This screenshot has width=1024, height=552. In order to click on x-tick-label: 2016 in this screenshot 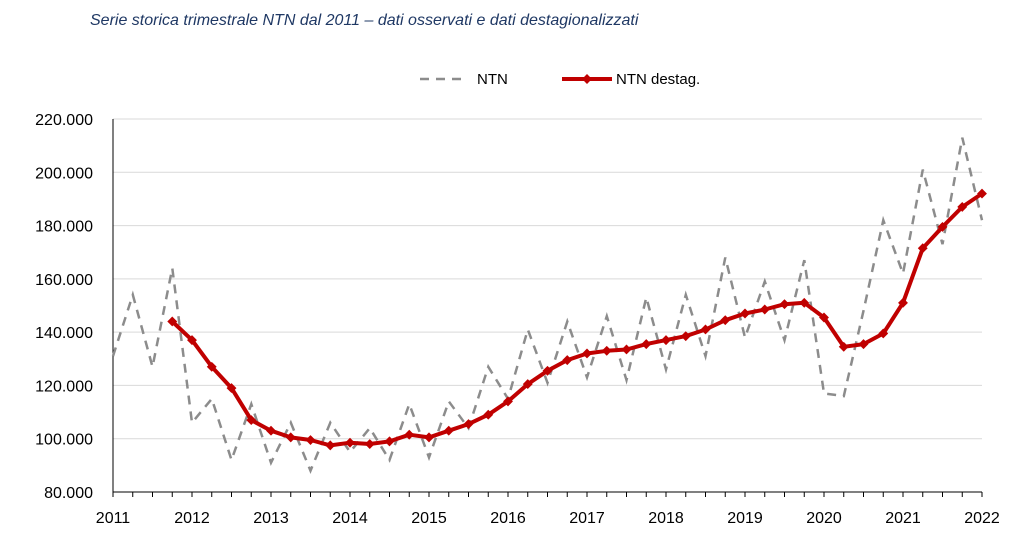, I will do `click(508, 518)`.